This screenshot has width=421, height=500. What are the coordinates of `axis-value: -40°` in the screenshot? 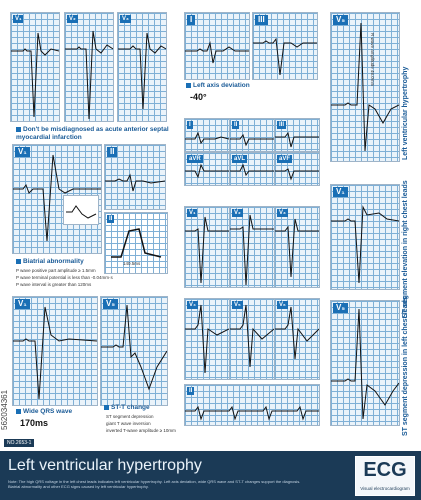 It's located at (198, 97).